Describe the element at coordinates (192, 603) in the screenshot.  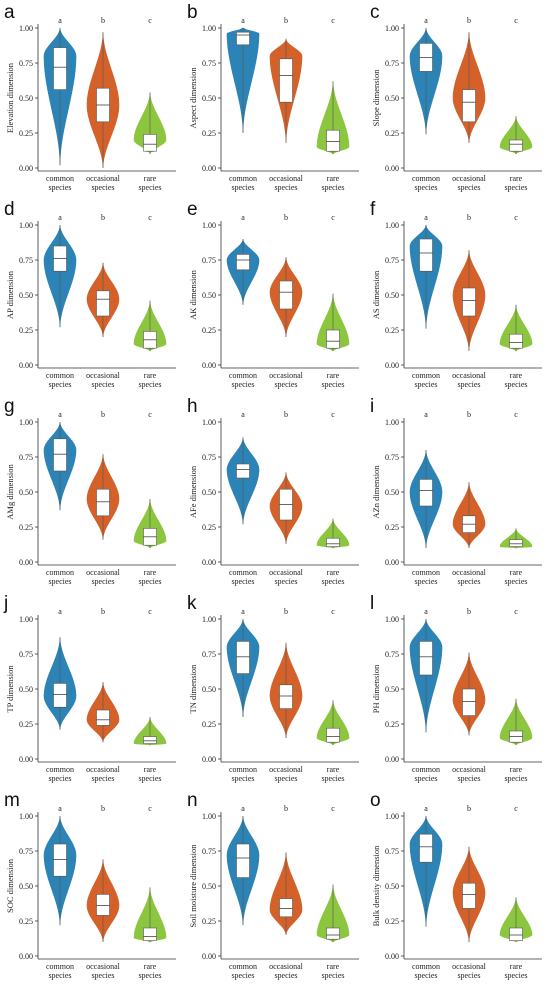
I see `panel-letter: k` at that location.